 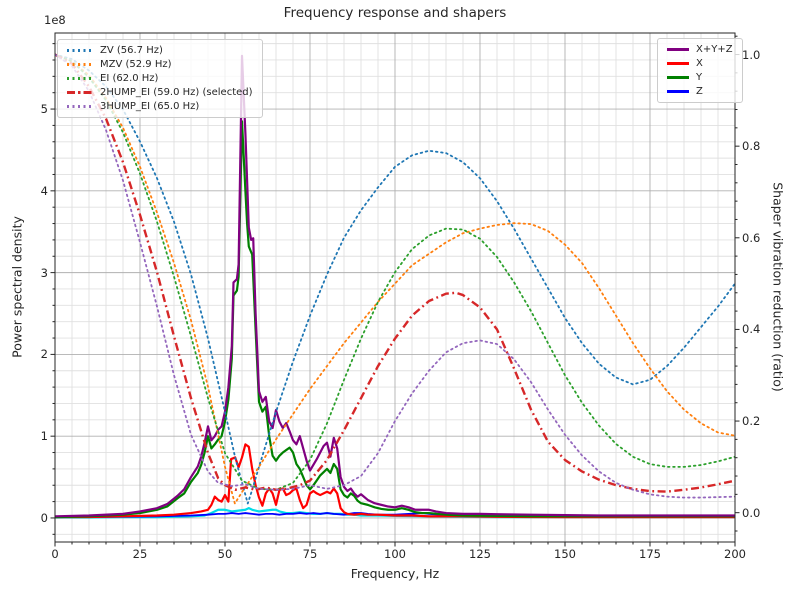 I want to click on legend-item: Z, so click(x=700, y=91).